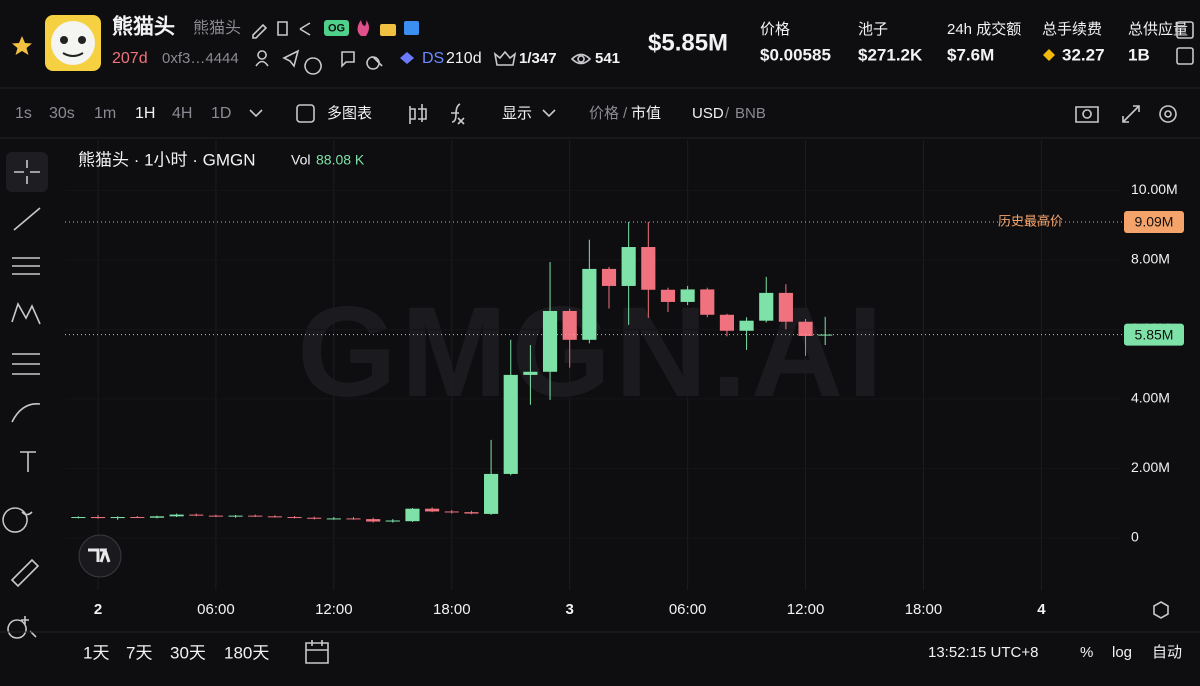 Image resolution: width=1200 pixels, height=686 pixels. What do you see at coordinates (464, 58) in the screenshot?
I see `ds-age: 210d` at bounding box center [464, 58].